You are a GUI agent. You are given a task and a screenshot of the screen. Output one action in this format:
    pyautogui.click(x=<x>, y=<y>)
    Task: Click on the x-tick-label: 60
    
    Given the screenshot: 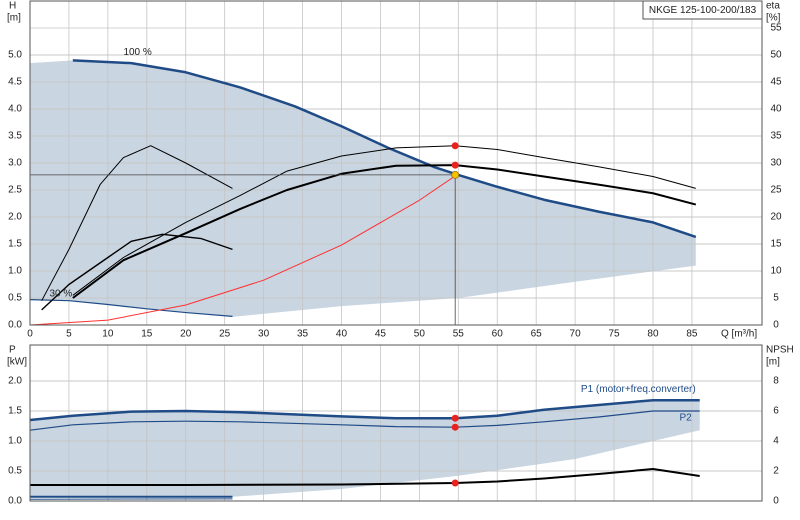 What is the action you would take?
    pyautogui.click(x=498, y=334)
    